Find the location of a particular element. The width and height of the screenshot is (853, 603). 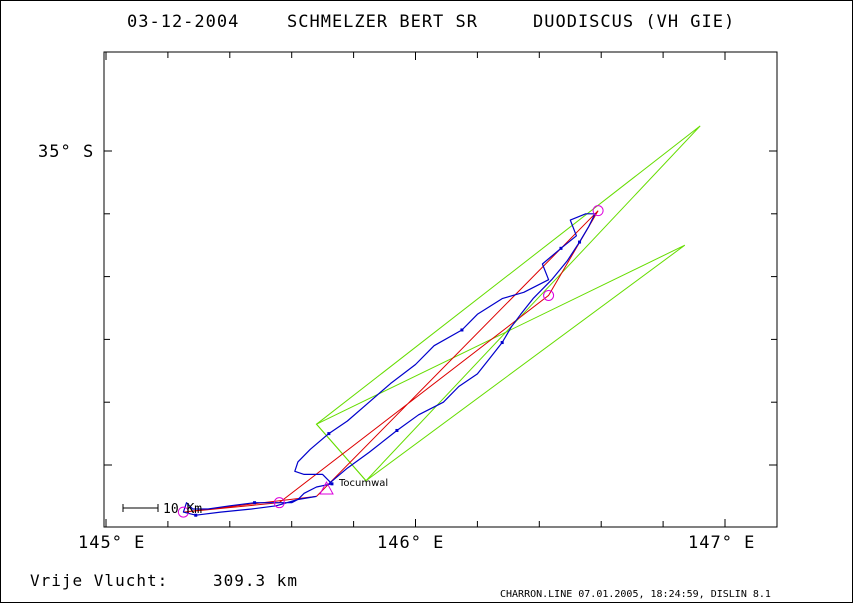

turnpoint-tp3 is located at coordinates (183, 512).